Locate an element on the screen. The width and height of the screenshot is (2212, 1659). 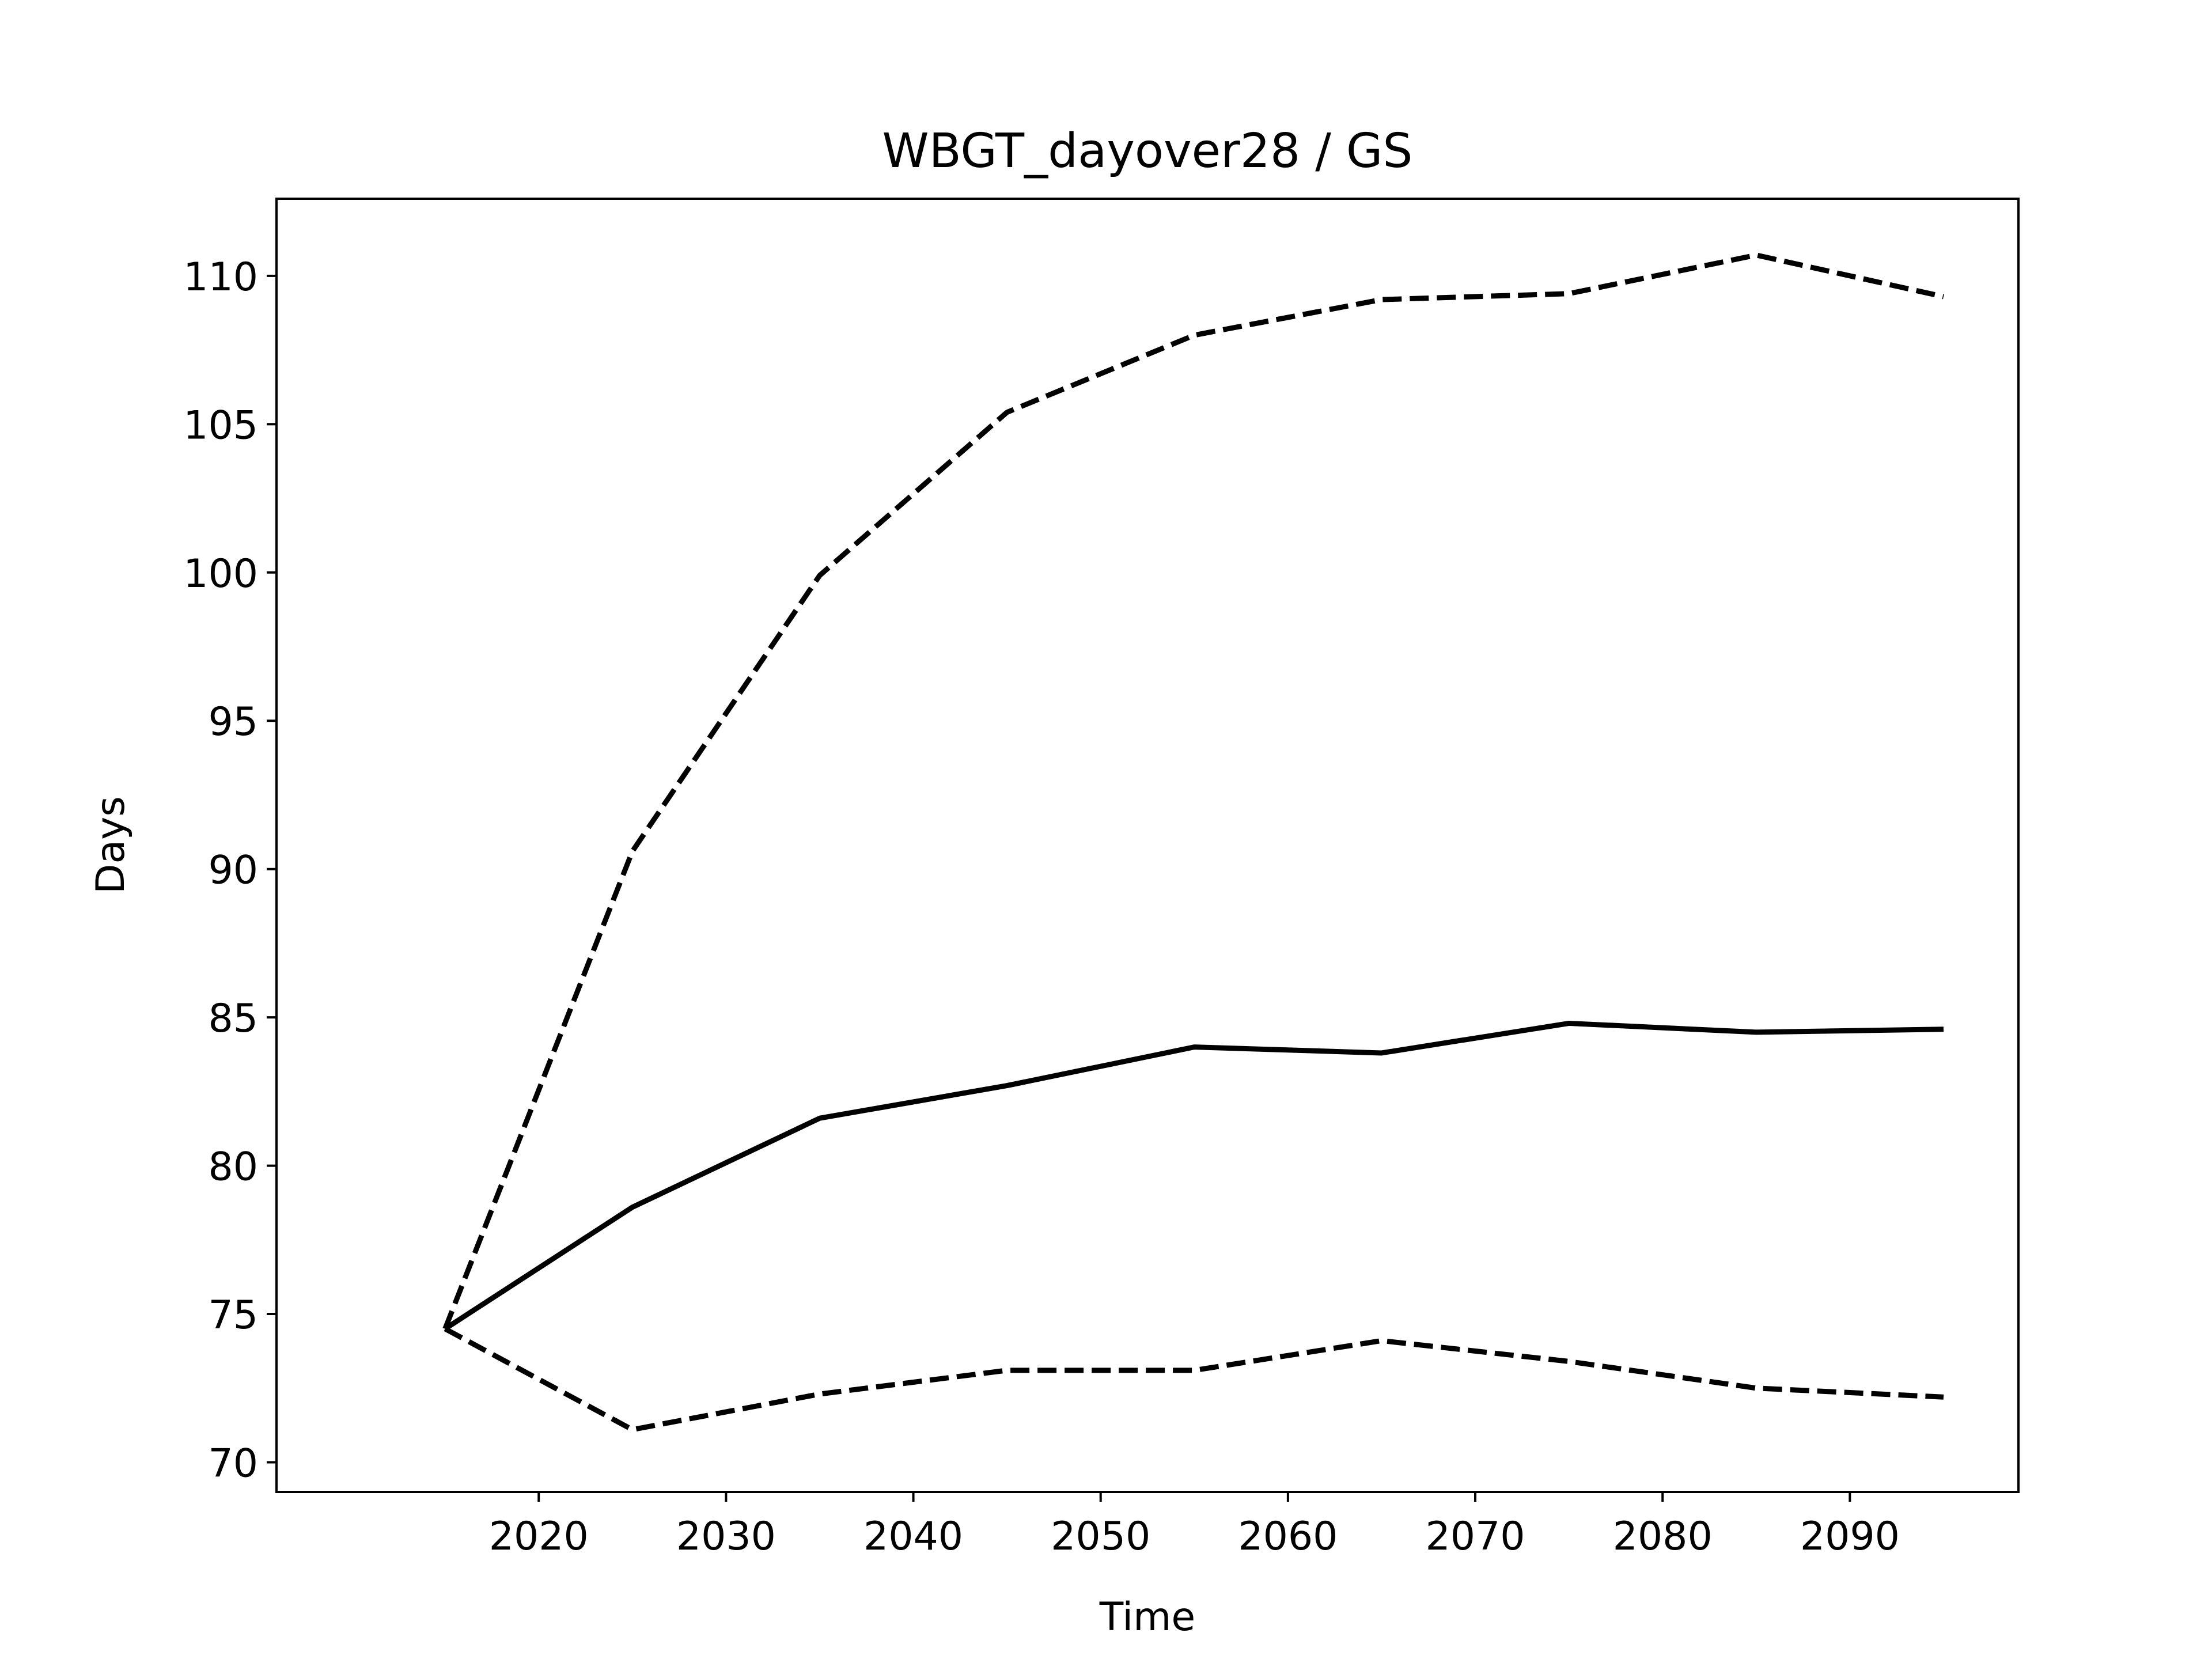
y-tick-label: 90 is located at coordinates (233, 870).